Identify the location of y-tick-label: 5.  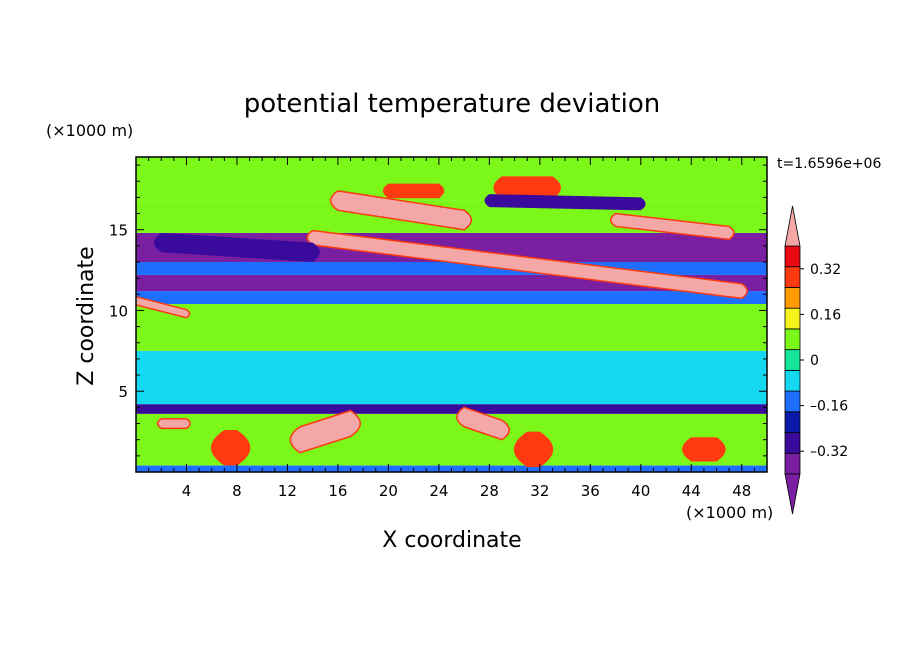
(123, 392).